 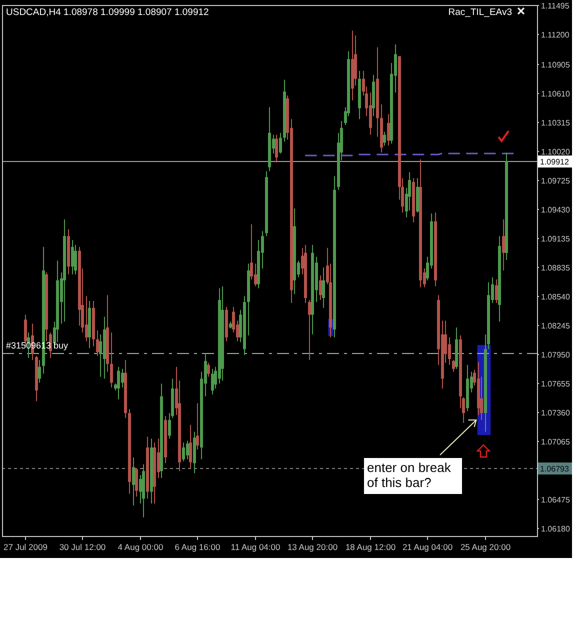 What do you see at coordinates (107, 12) in the screenshot?
I see `chart-title: USDCAD,H4 1.08978 1.09999 1.08907 1.09912` at bounding box center [107, 12].